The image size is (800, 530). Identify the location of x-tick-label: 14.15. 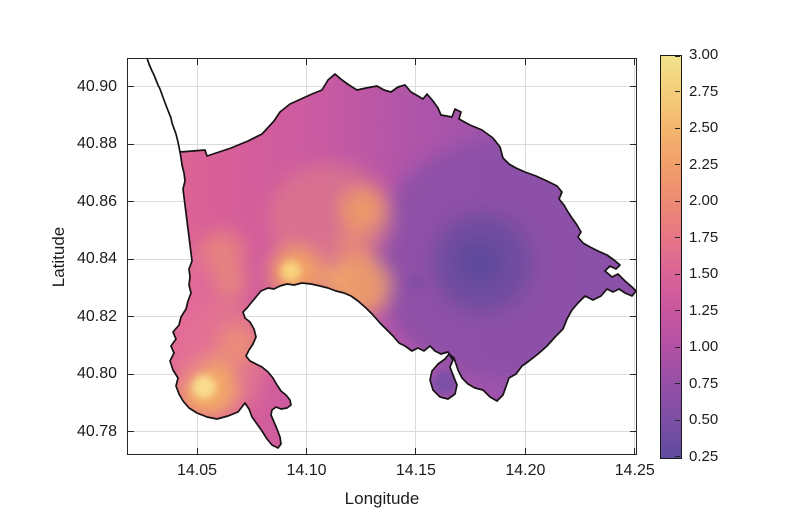
(415, 470).